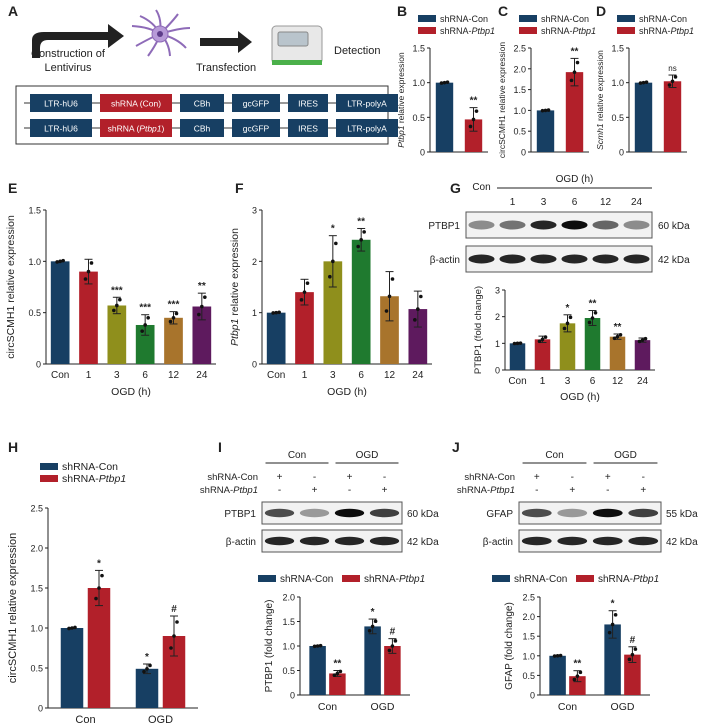 The height and width of the screenshot is (727, 702). I want to click on western-kda-label: 60 kDa, so click(674, 226).